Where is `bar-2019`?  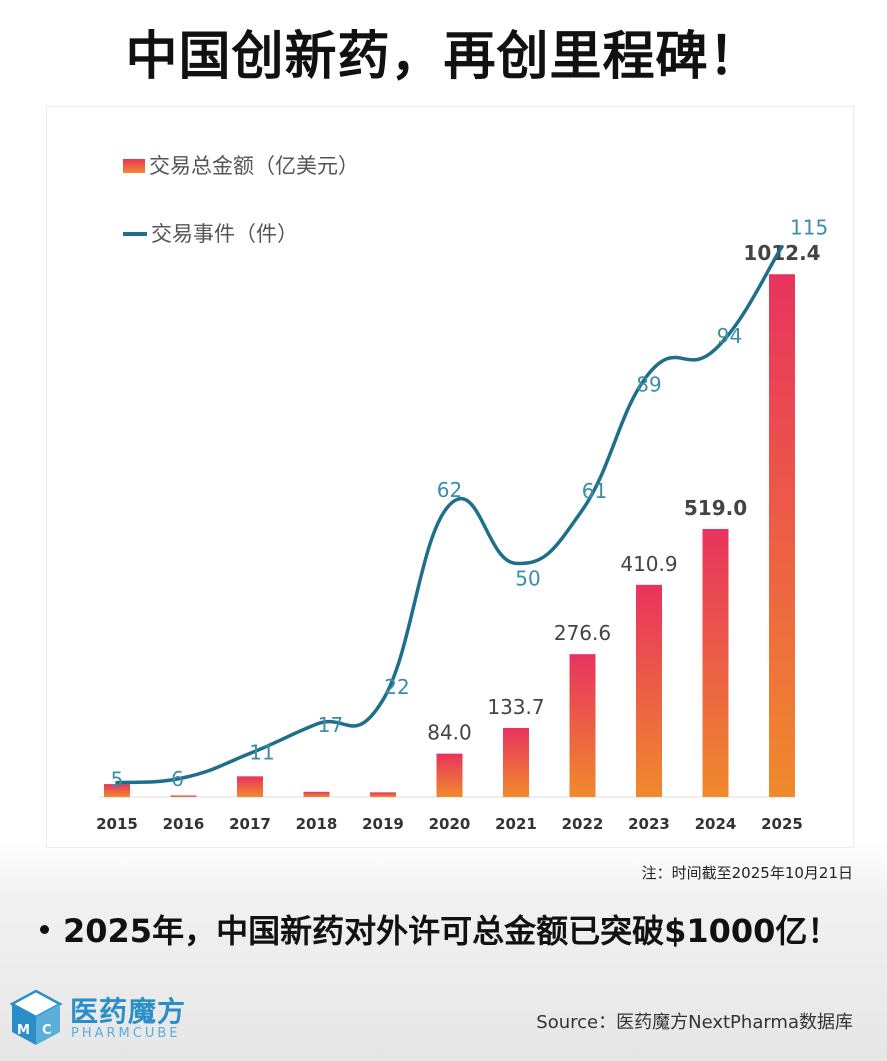 bar-2019 is located at coordinates (383, 794).